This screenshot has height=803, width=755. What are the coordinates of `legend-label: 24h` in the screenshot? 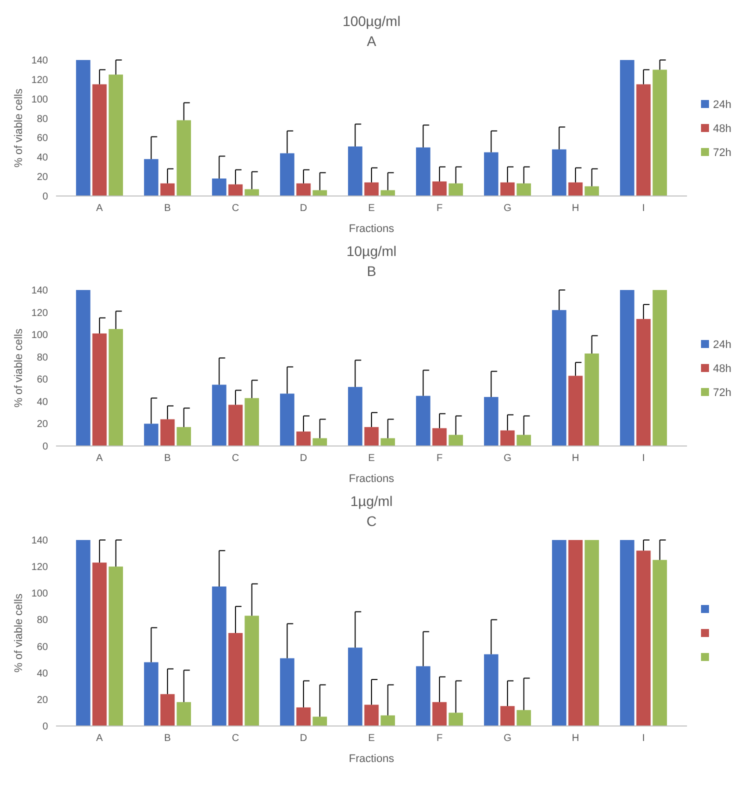 It's located at (722, 344).